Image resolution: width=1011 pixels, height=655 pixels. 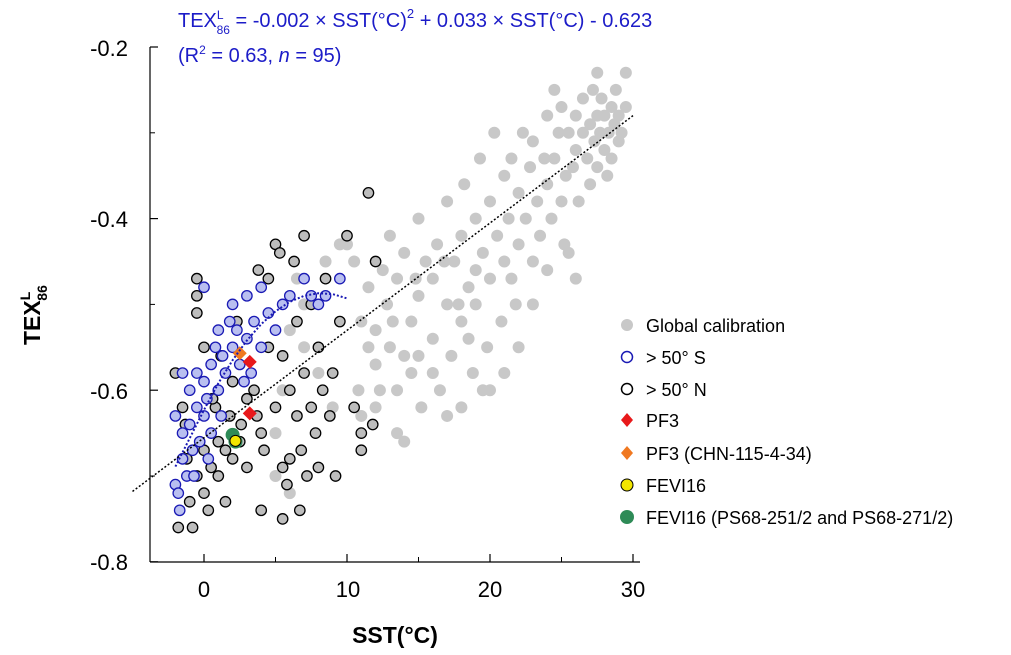 What do you see at coordinates (662, 421) in the screenshot?
I see `legend-label-pf3: PF3` at bounding box center [662, 421].